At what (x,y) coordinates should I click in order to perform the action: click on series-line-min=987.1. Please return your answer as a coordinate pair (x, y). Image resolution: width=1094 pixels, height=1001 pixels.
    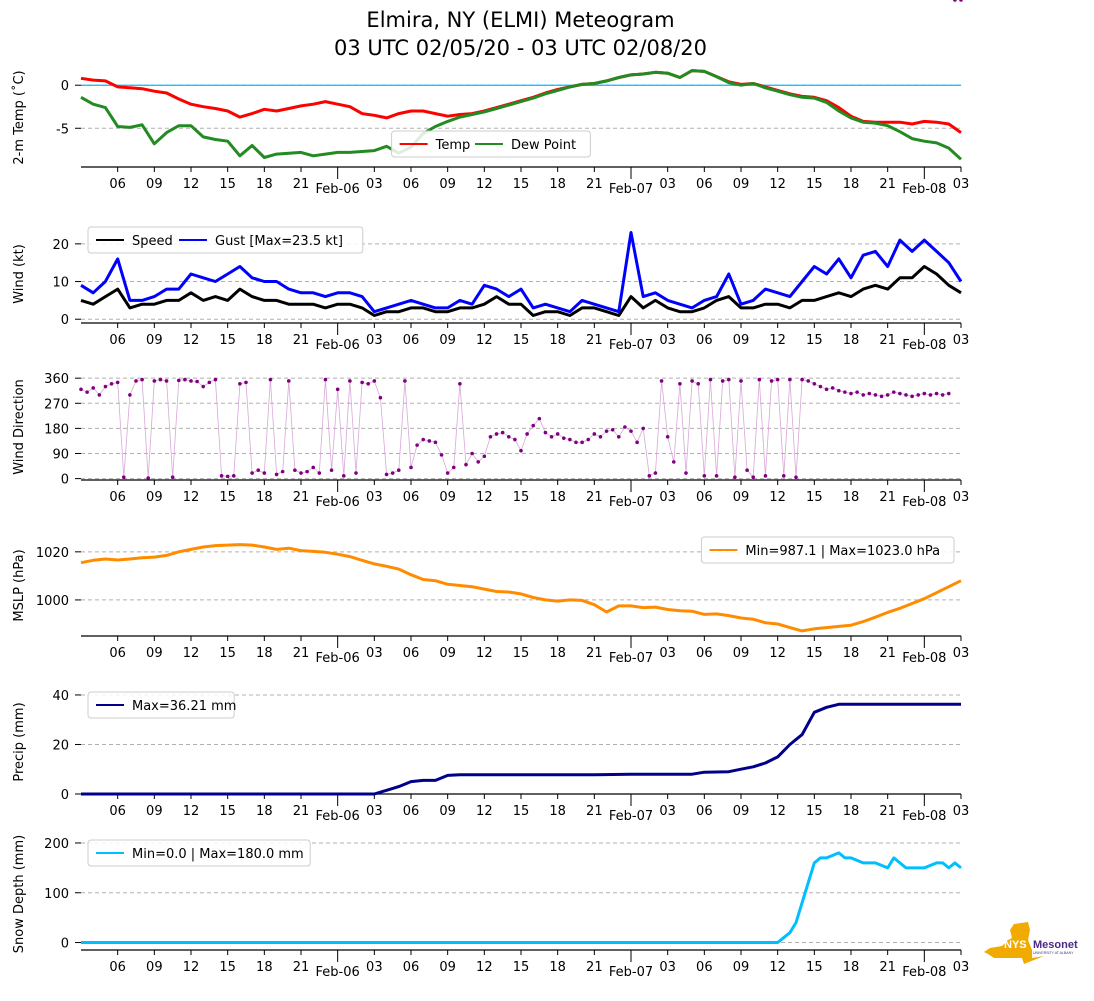
    Looking at the image, I should click on (521, 588).